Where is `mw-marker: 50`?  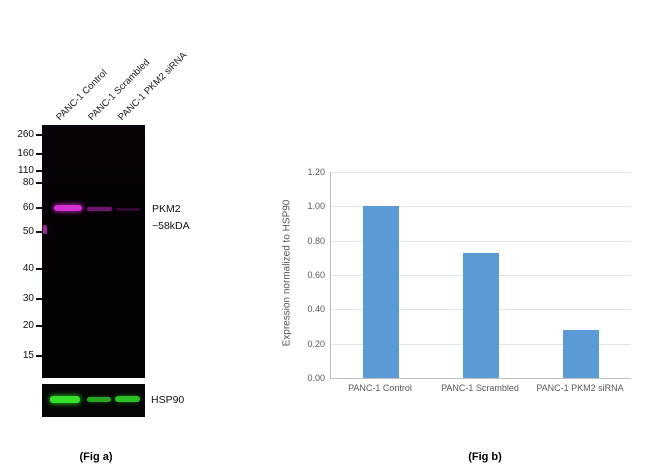
mw-marker: 50 is located at coordinates (21, 232).